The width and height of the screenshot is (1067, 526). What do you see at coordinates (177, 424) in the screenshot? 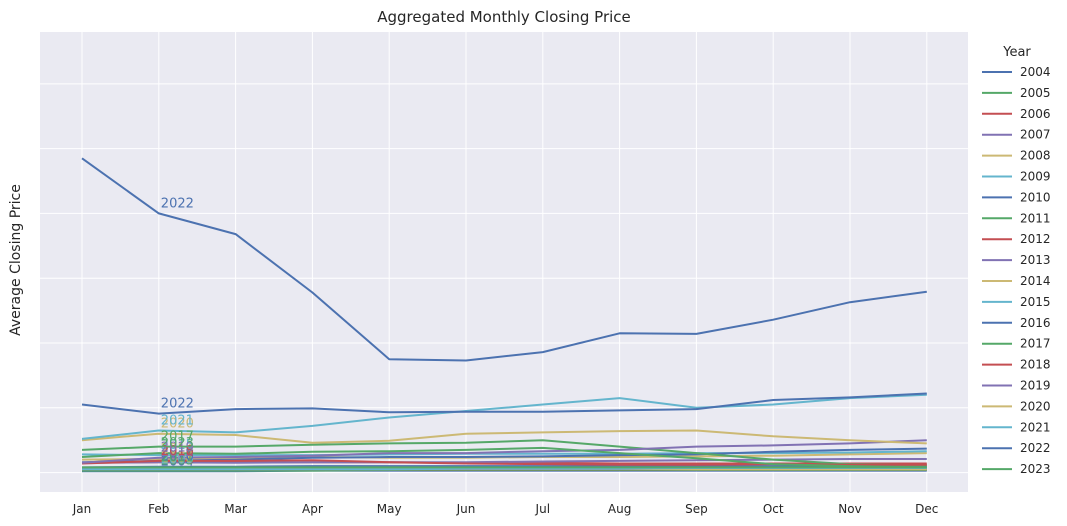
I see `series-annotation: 2020` at bounding box center [177, 424].